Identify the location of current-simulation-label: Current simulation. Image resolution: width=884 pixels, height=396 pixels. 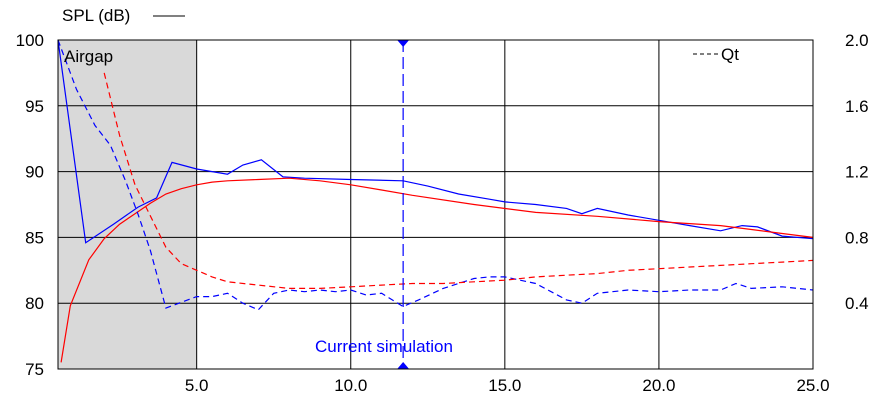
(384, 346).